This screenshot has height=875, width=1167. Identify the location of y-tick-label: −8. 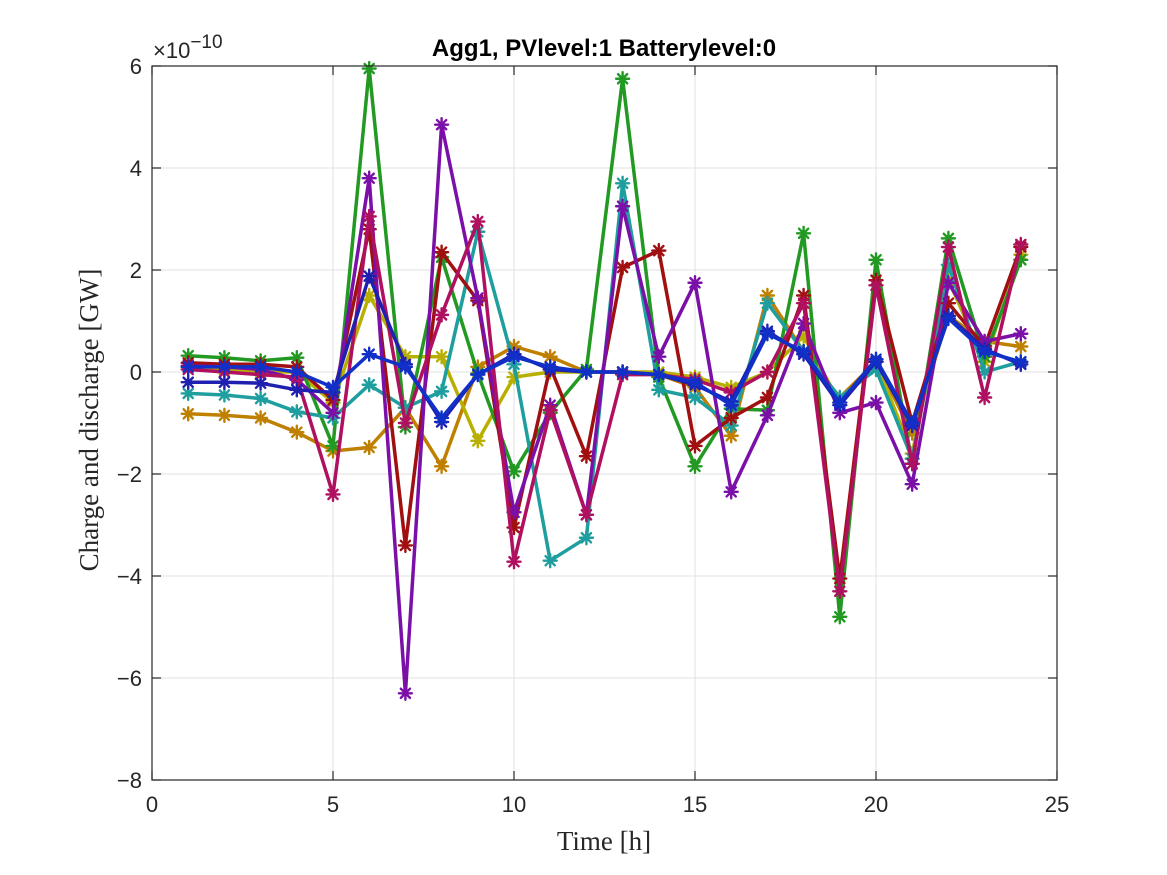
(129, 780).